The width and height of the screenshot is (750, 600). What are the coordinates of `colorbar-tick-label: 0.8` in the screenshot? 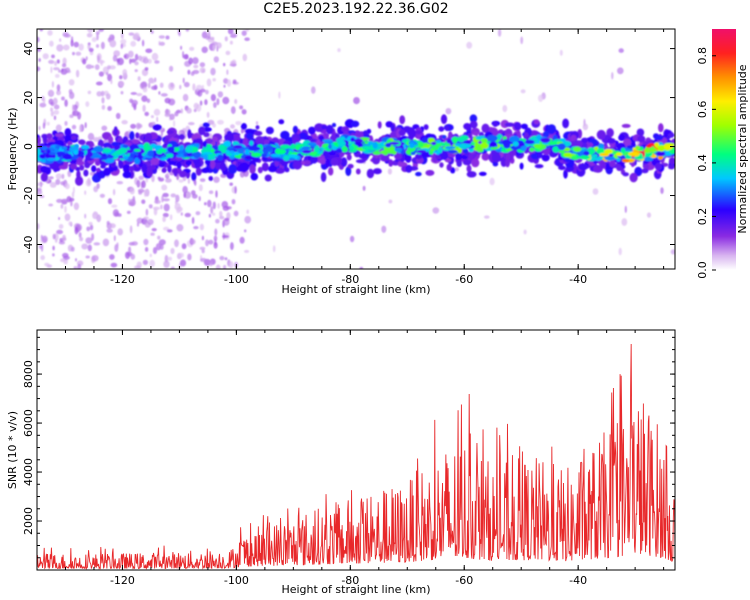 It's located at (702, 56).